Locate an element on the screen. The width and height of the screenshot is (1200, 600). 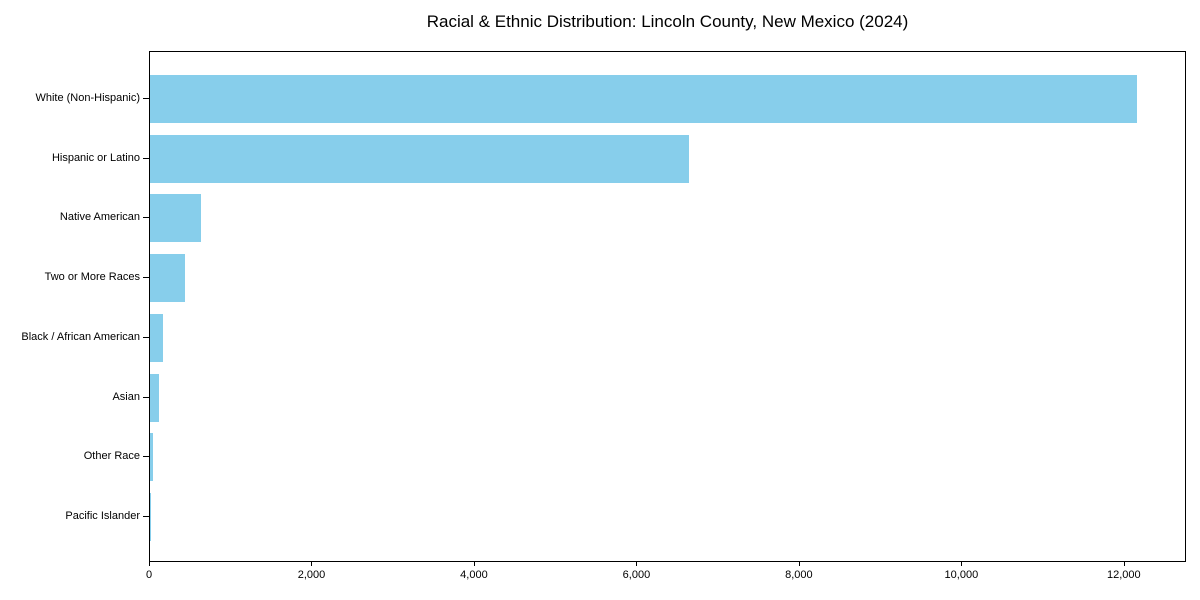
x-tick-label: 2,000 is located at coordinates (311, 575).